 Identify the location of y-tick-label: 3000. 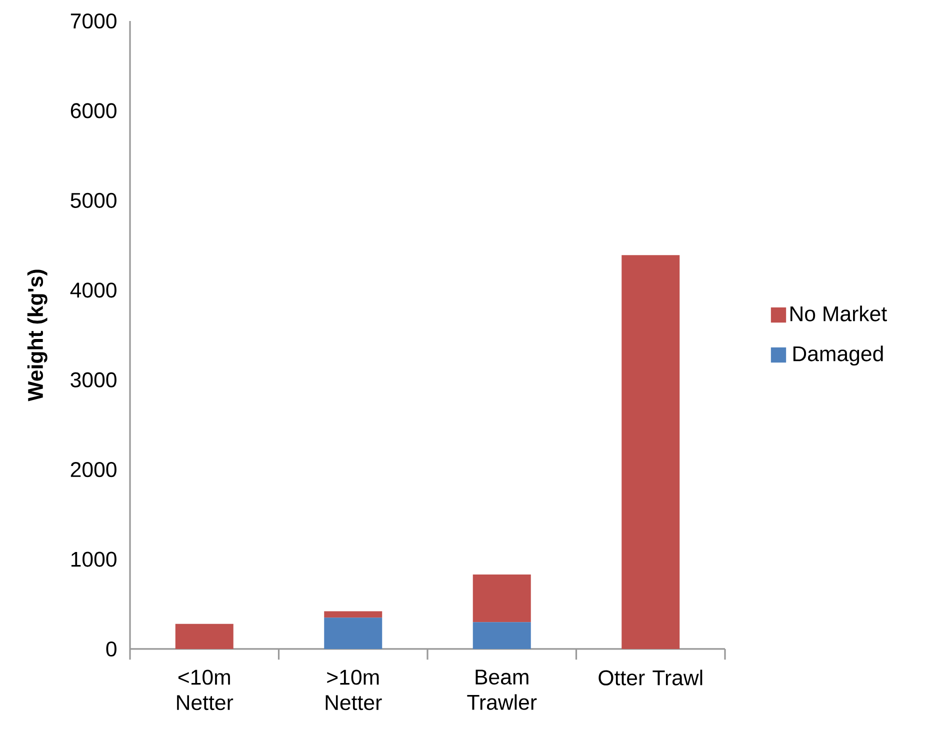
(93, 380).